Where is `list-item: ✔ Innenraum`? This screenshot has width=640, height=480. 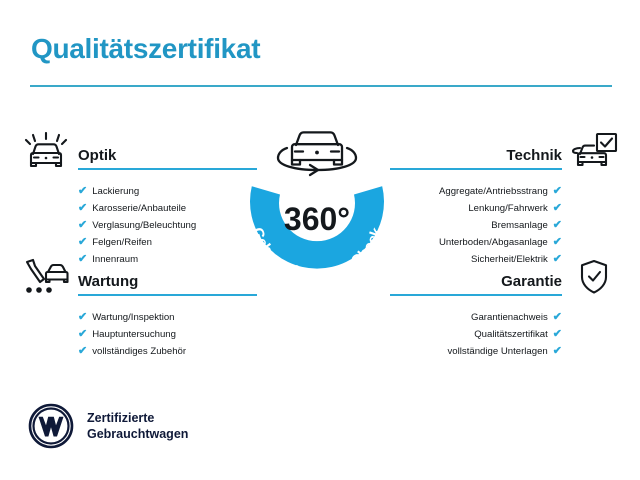
list-item: ✔ Innenraum is located at coordinates (134, 259).